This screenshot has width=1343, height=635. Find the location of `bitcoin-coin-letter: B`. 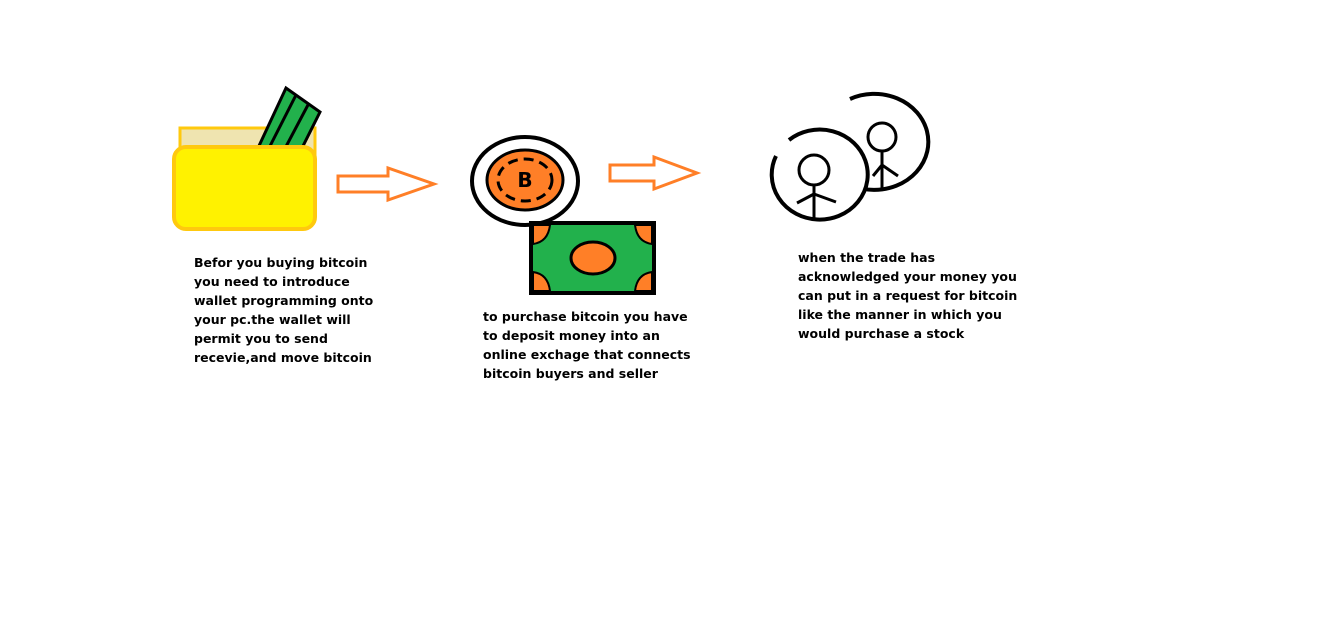

bitcoin-coin-letter: B is located at coordinates (524, 180).